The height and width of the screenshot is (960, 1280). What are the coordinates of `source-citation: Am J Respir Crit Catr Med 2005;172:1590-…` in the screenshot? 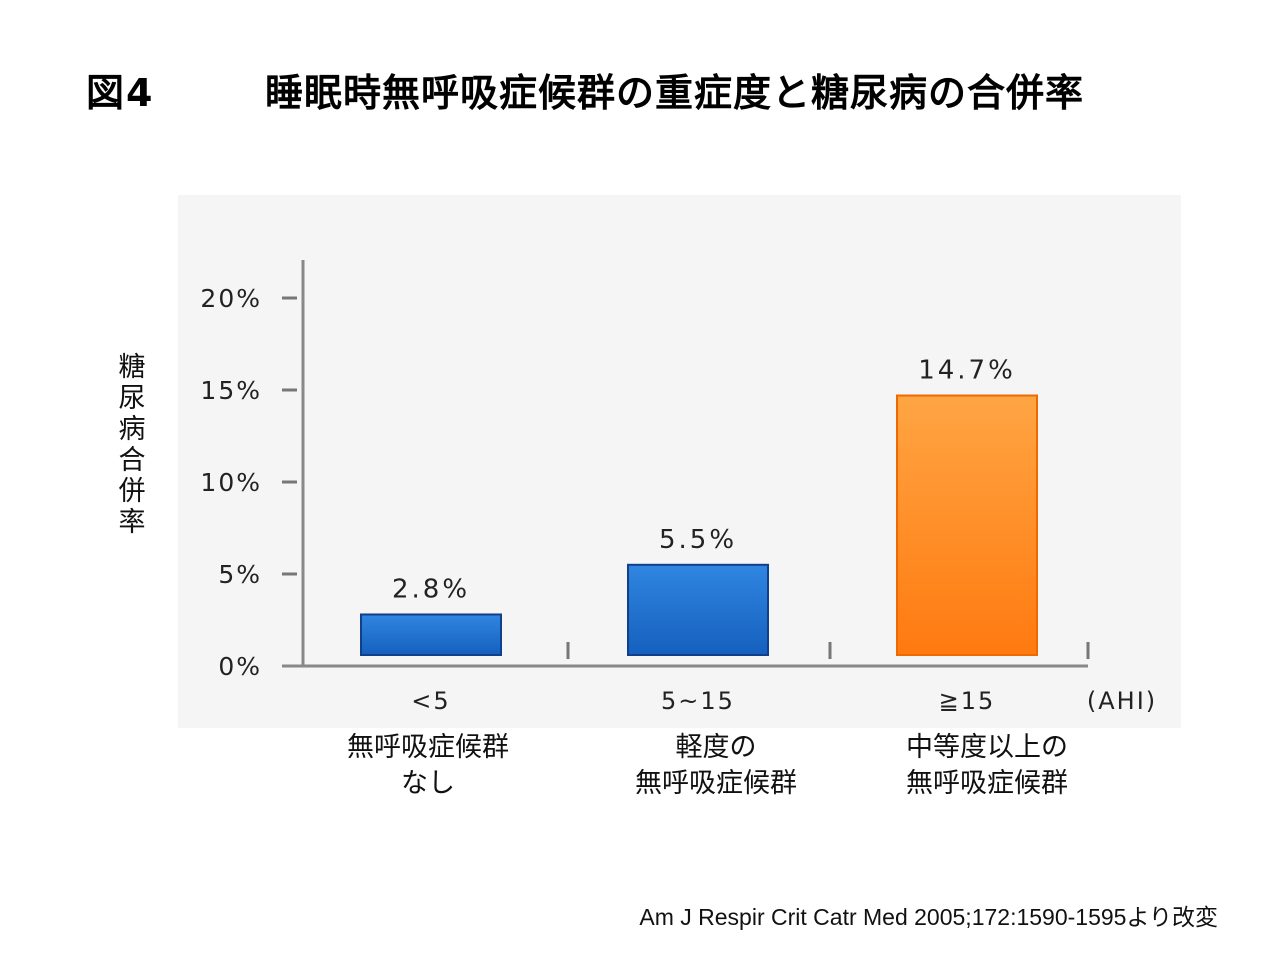 It's located at (928, 917).